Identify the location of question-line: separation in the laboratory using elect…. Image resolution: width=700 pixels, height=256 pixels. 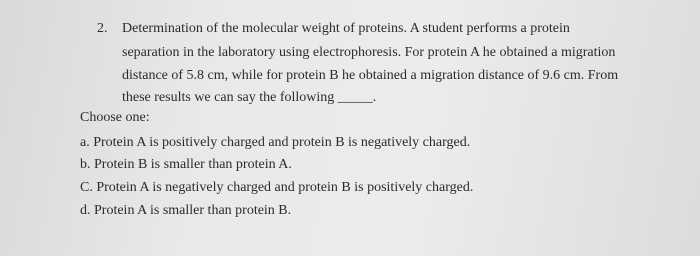
(369, 52).